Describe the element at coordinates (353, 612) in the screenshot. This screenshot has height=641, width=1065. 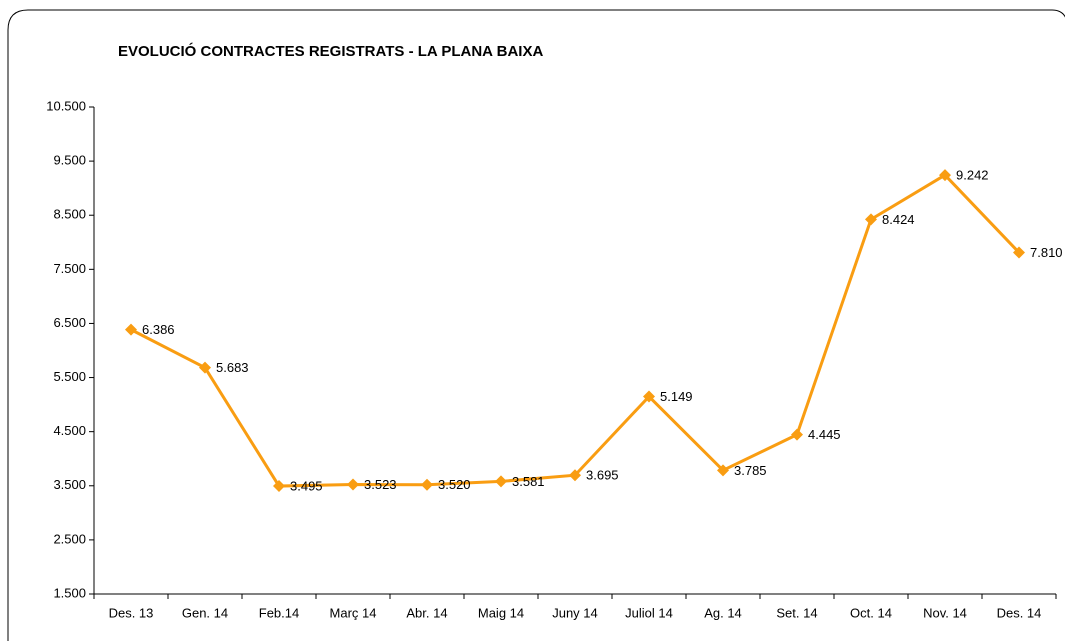
I see `x-tick-label: Març 14` at that location.